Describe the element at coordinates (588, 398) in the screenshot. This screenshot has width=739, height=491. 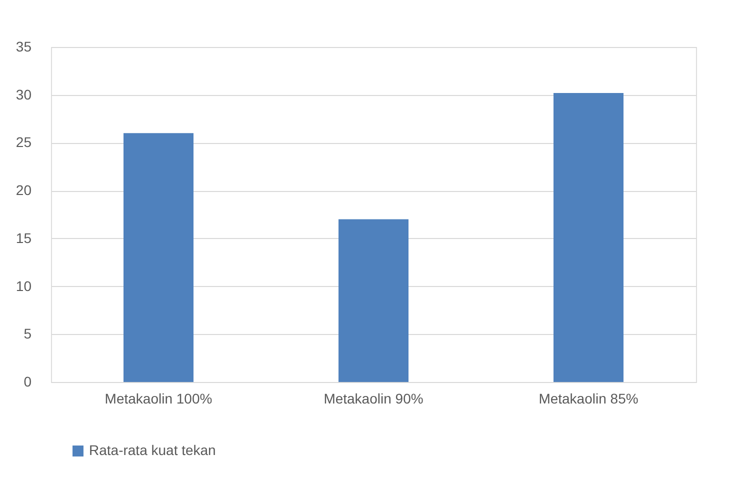
I see `x-tick-label: Metakaolin 85%` at that location.